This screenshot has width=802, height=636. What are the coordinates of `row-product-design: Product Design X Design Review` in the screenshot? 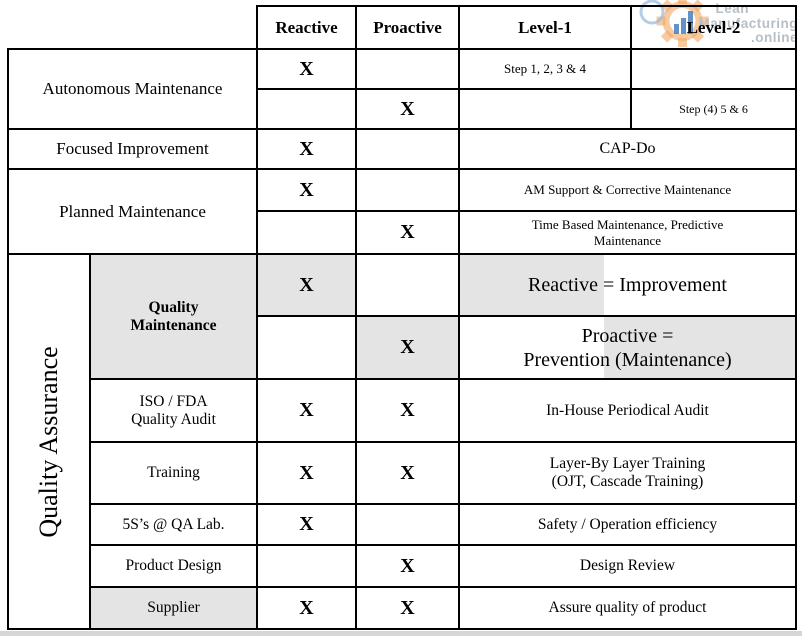 It's located at (402, 566).